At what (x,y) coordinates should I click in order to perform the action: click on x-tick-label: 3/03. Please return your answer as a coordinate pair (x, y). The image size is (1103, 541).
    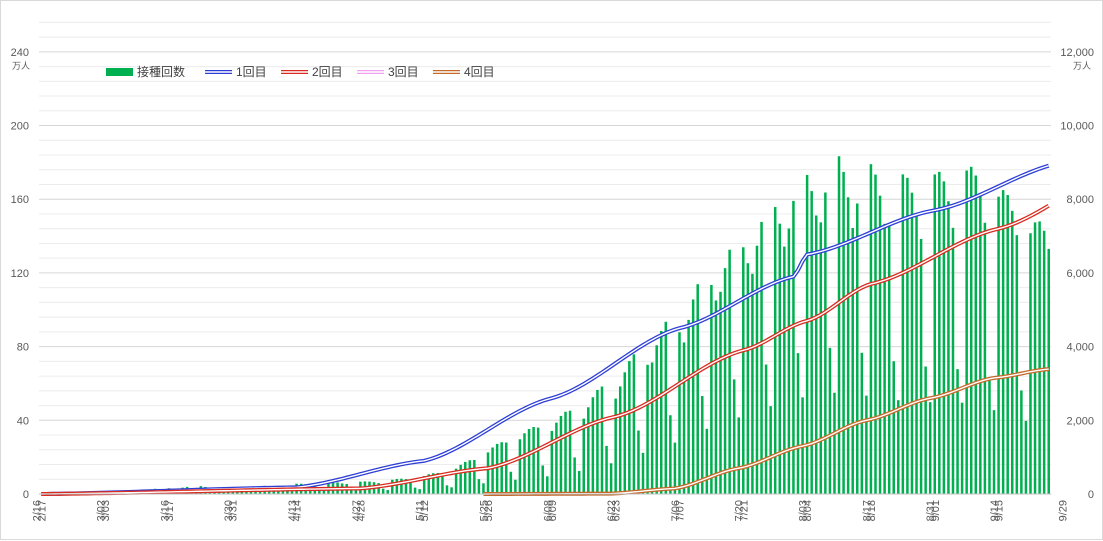
    Looking at the image, I should click on (106, 510).